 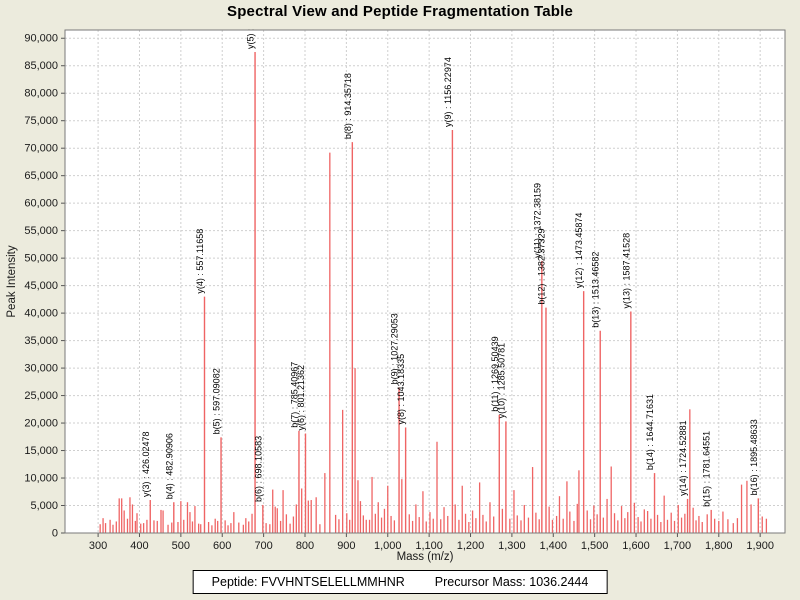 What do you see at coordinates (41, 149) in the screenshot?
I see `y-tick-label: 70,000` at bounding box center [41, 149].